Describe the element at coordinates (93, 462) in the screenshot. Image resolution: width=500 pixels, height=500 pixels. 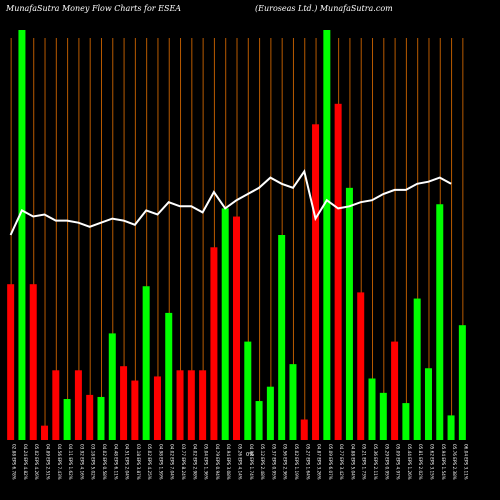
I see `x-tick-label: 03.18 EPS 5.02%` at that location.